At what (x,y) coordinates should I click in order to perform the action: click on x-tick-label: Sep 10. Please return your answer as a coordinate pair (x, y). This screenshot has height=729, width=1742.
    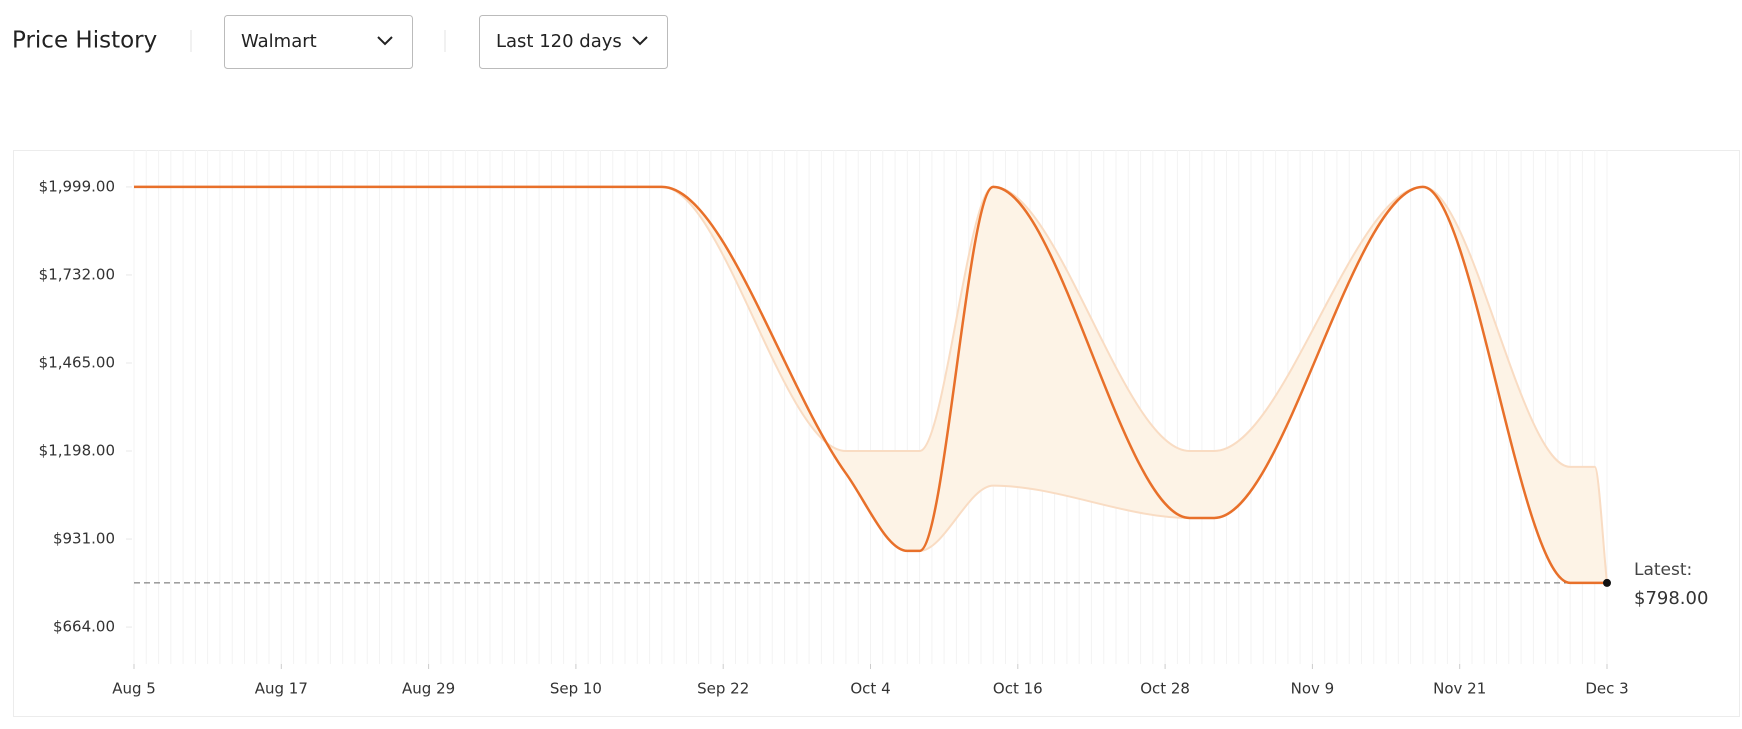
    Looking at the image, I should click on (576, 689).